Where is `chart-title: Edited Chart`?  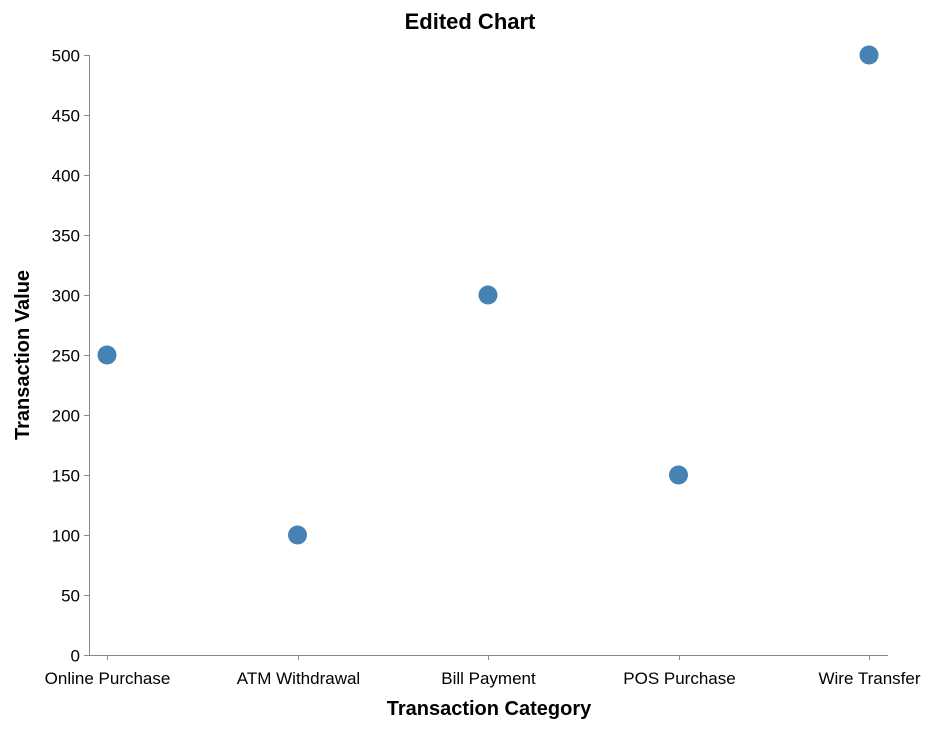 chart-title: Edited Chart is located at coordinates (470, 21).